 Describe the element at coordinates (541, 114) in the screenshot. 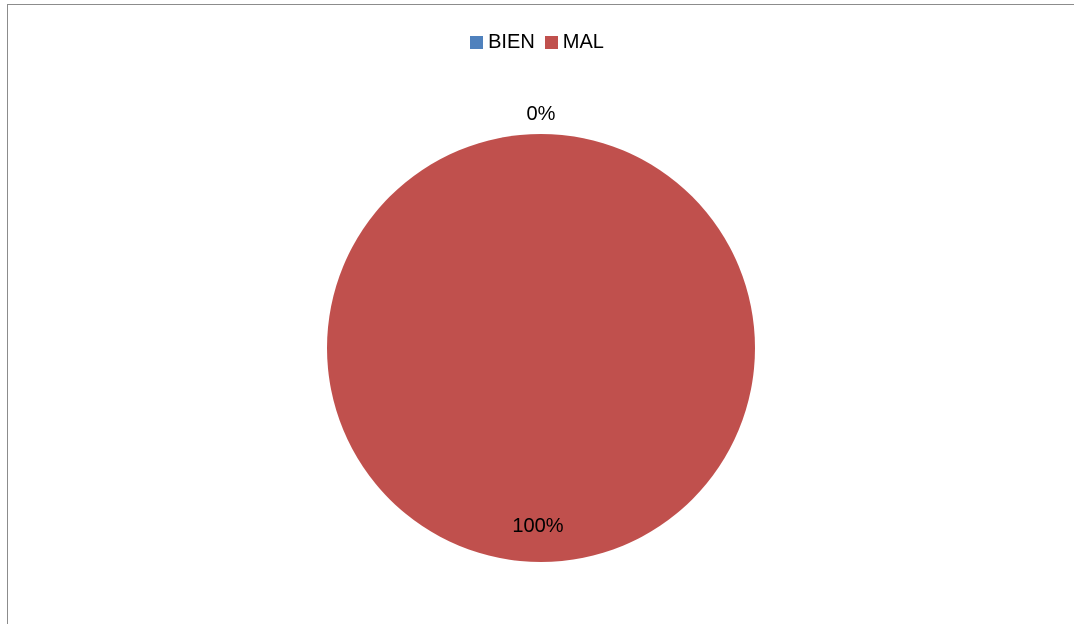

I see `data-label-bien: 0%` at that location.